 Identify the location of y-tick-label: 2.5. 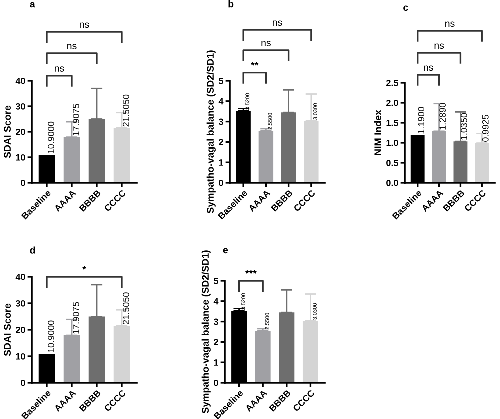
(392, 83).